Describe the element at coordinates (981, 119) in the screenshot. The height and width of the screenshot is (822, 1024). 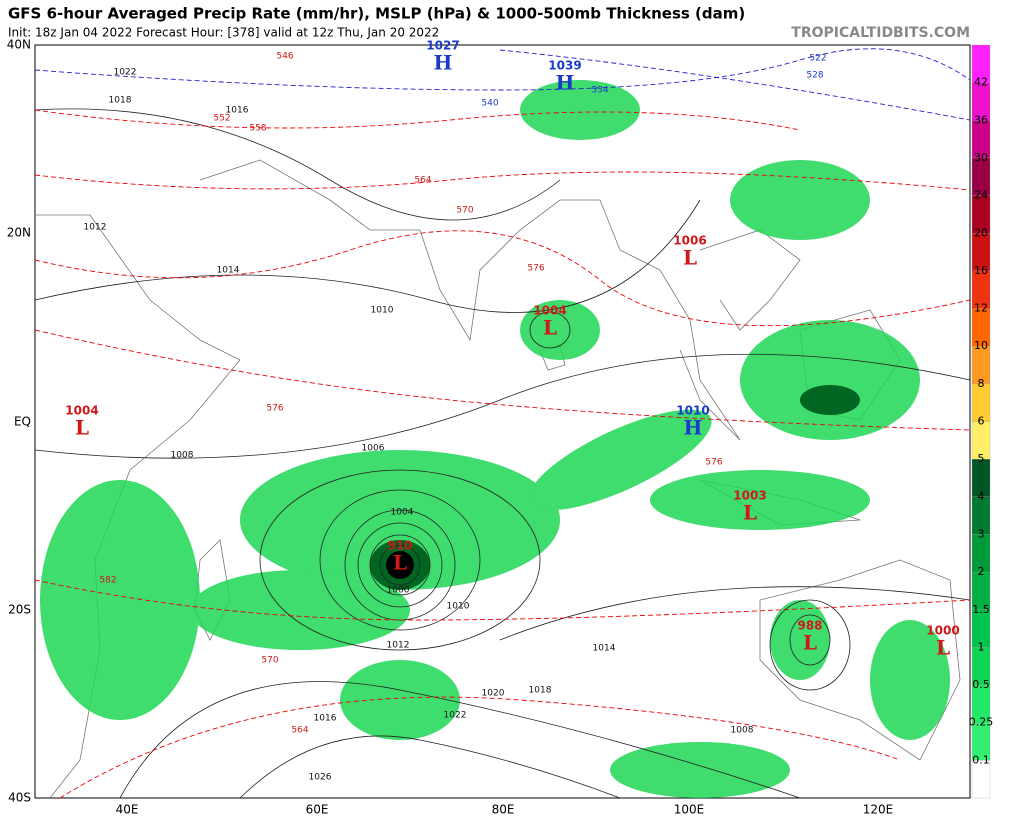
I see `colorbar-label: 36` at that location.